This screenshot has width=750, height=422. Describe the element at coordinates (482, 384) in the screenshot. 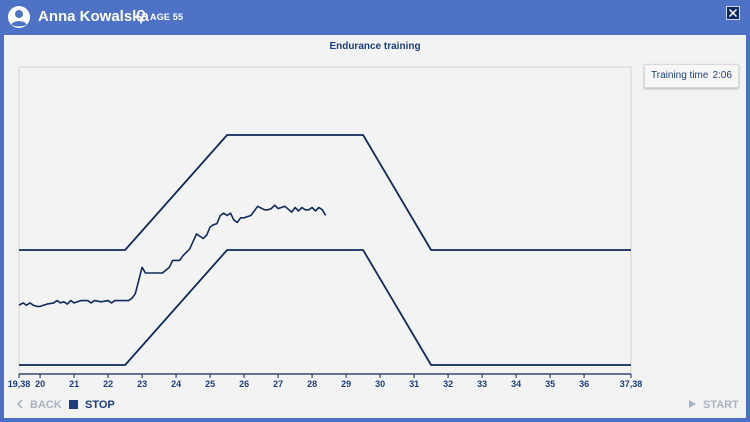

I see `x-tick-label: 33` at that location.